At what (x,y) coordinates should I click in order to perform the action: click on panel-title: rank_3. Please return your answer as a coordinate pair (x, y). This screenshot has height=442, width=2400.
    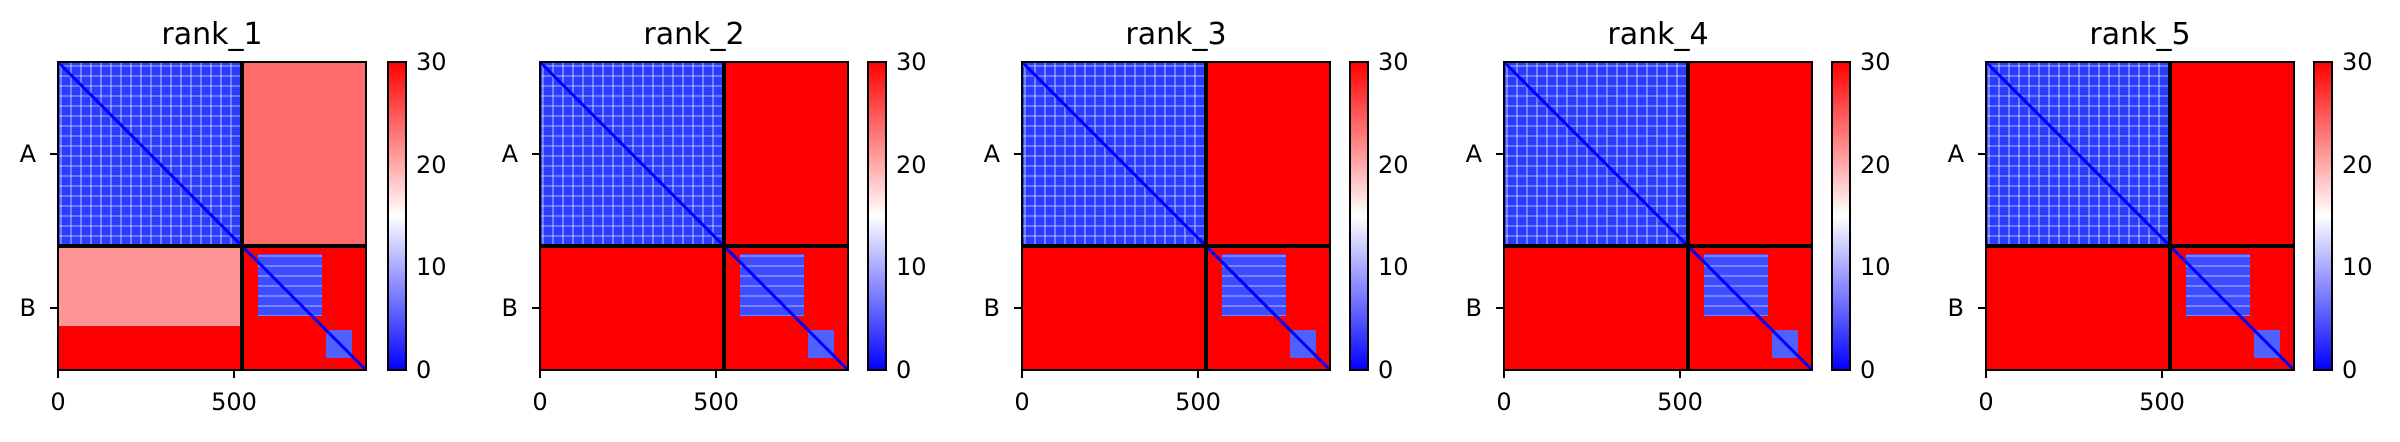
    Looking at the image, I should click on (1175, 34).